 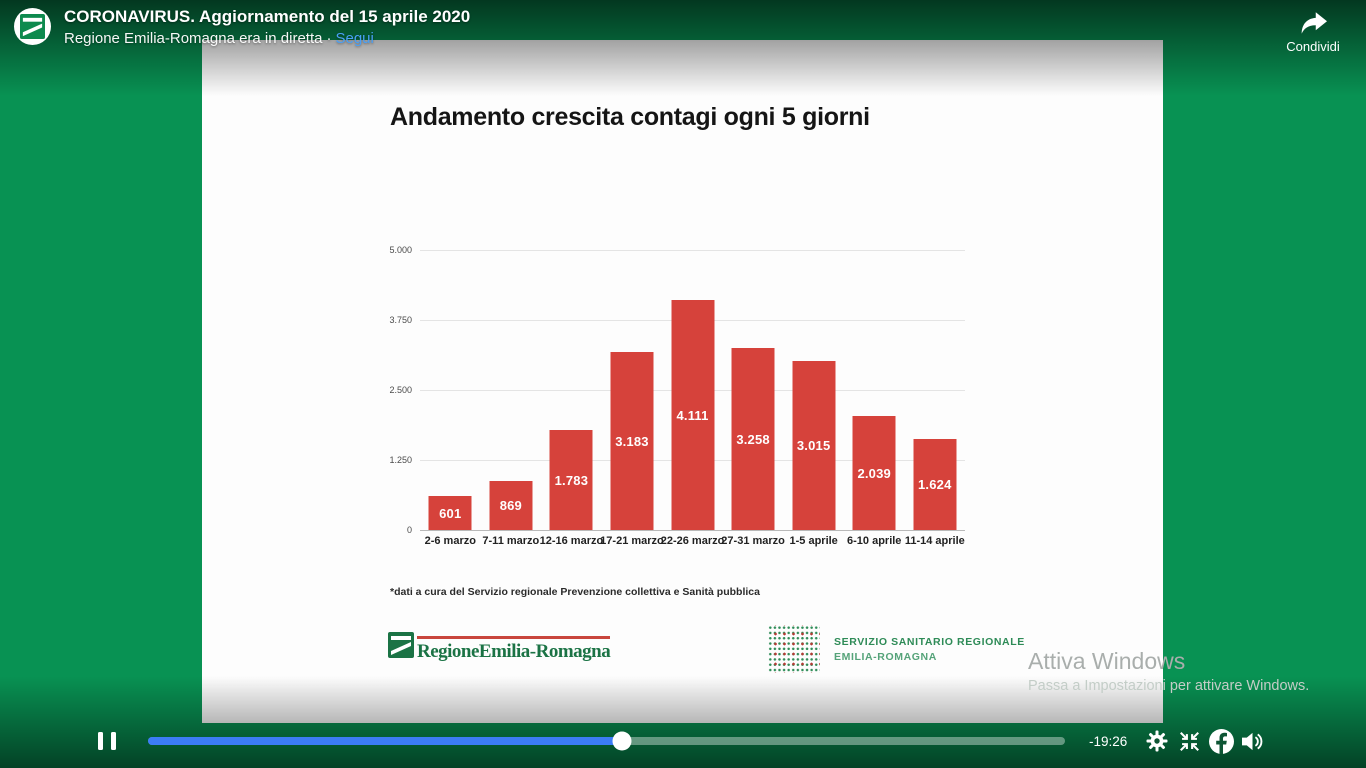 I want to click on bar-value-label: 3.183, so click(x=632, y=441).